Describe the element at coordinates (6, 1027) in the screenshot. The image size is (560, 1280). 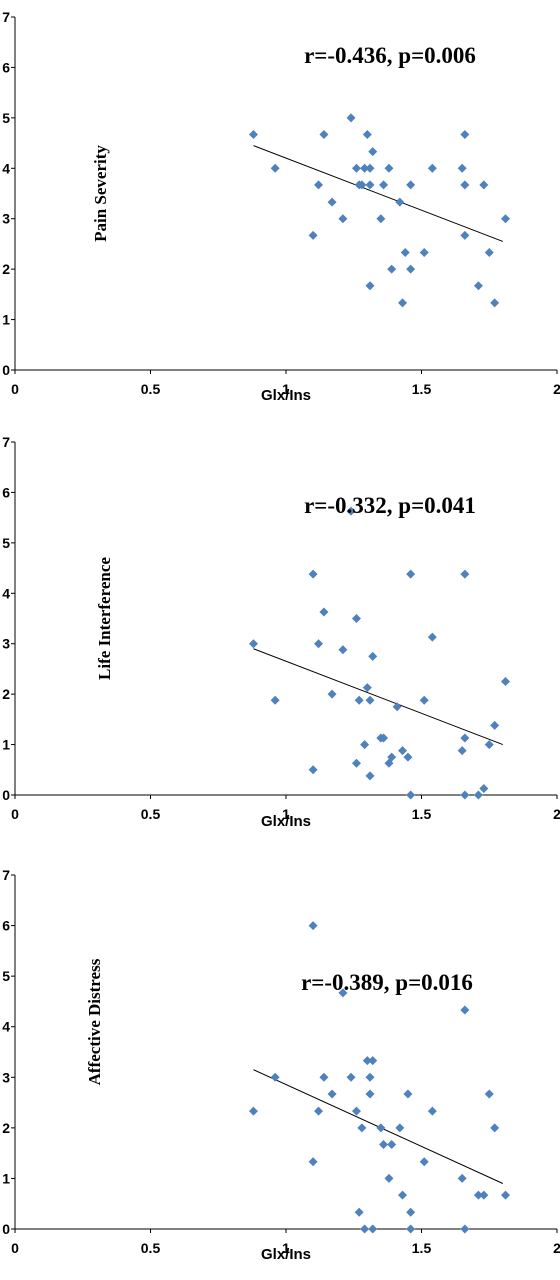
I see `y-tick-label: 4` at that location.